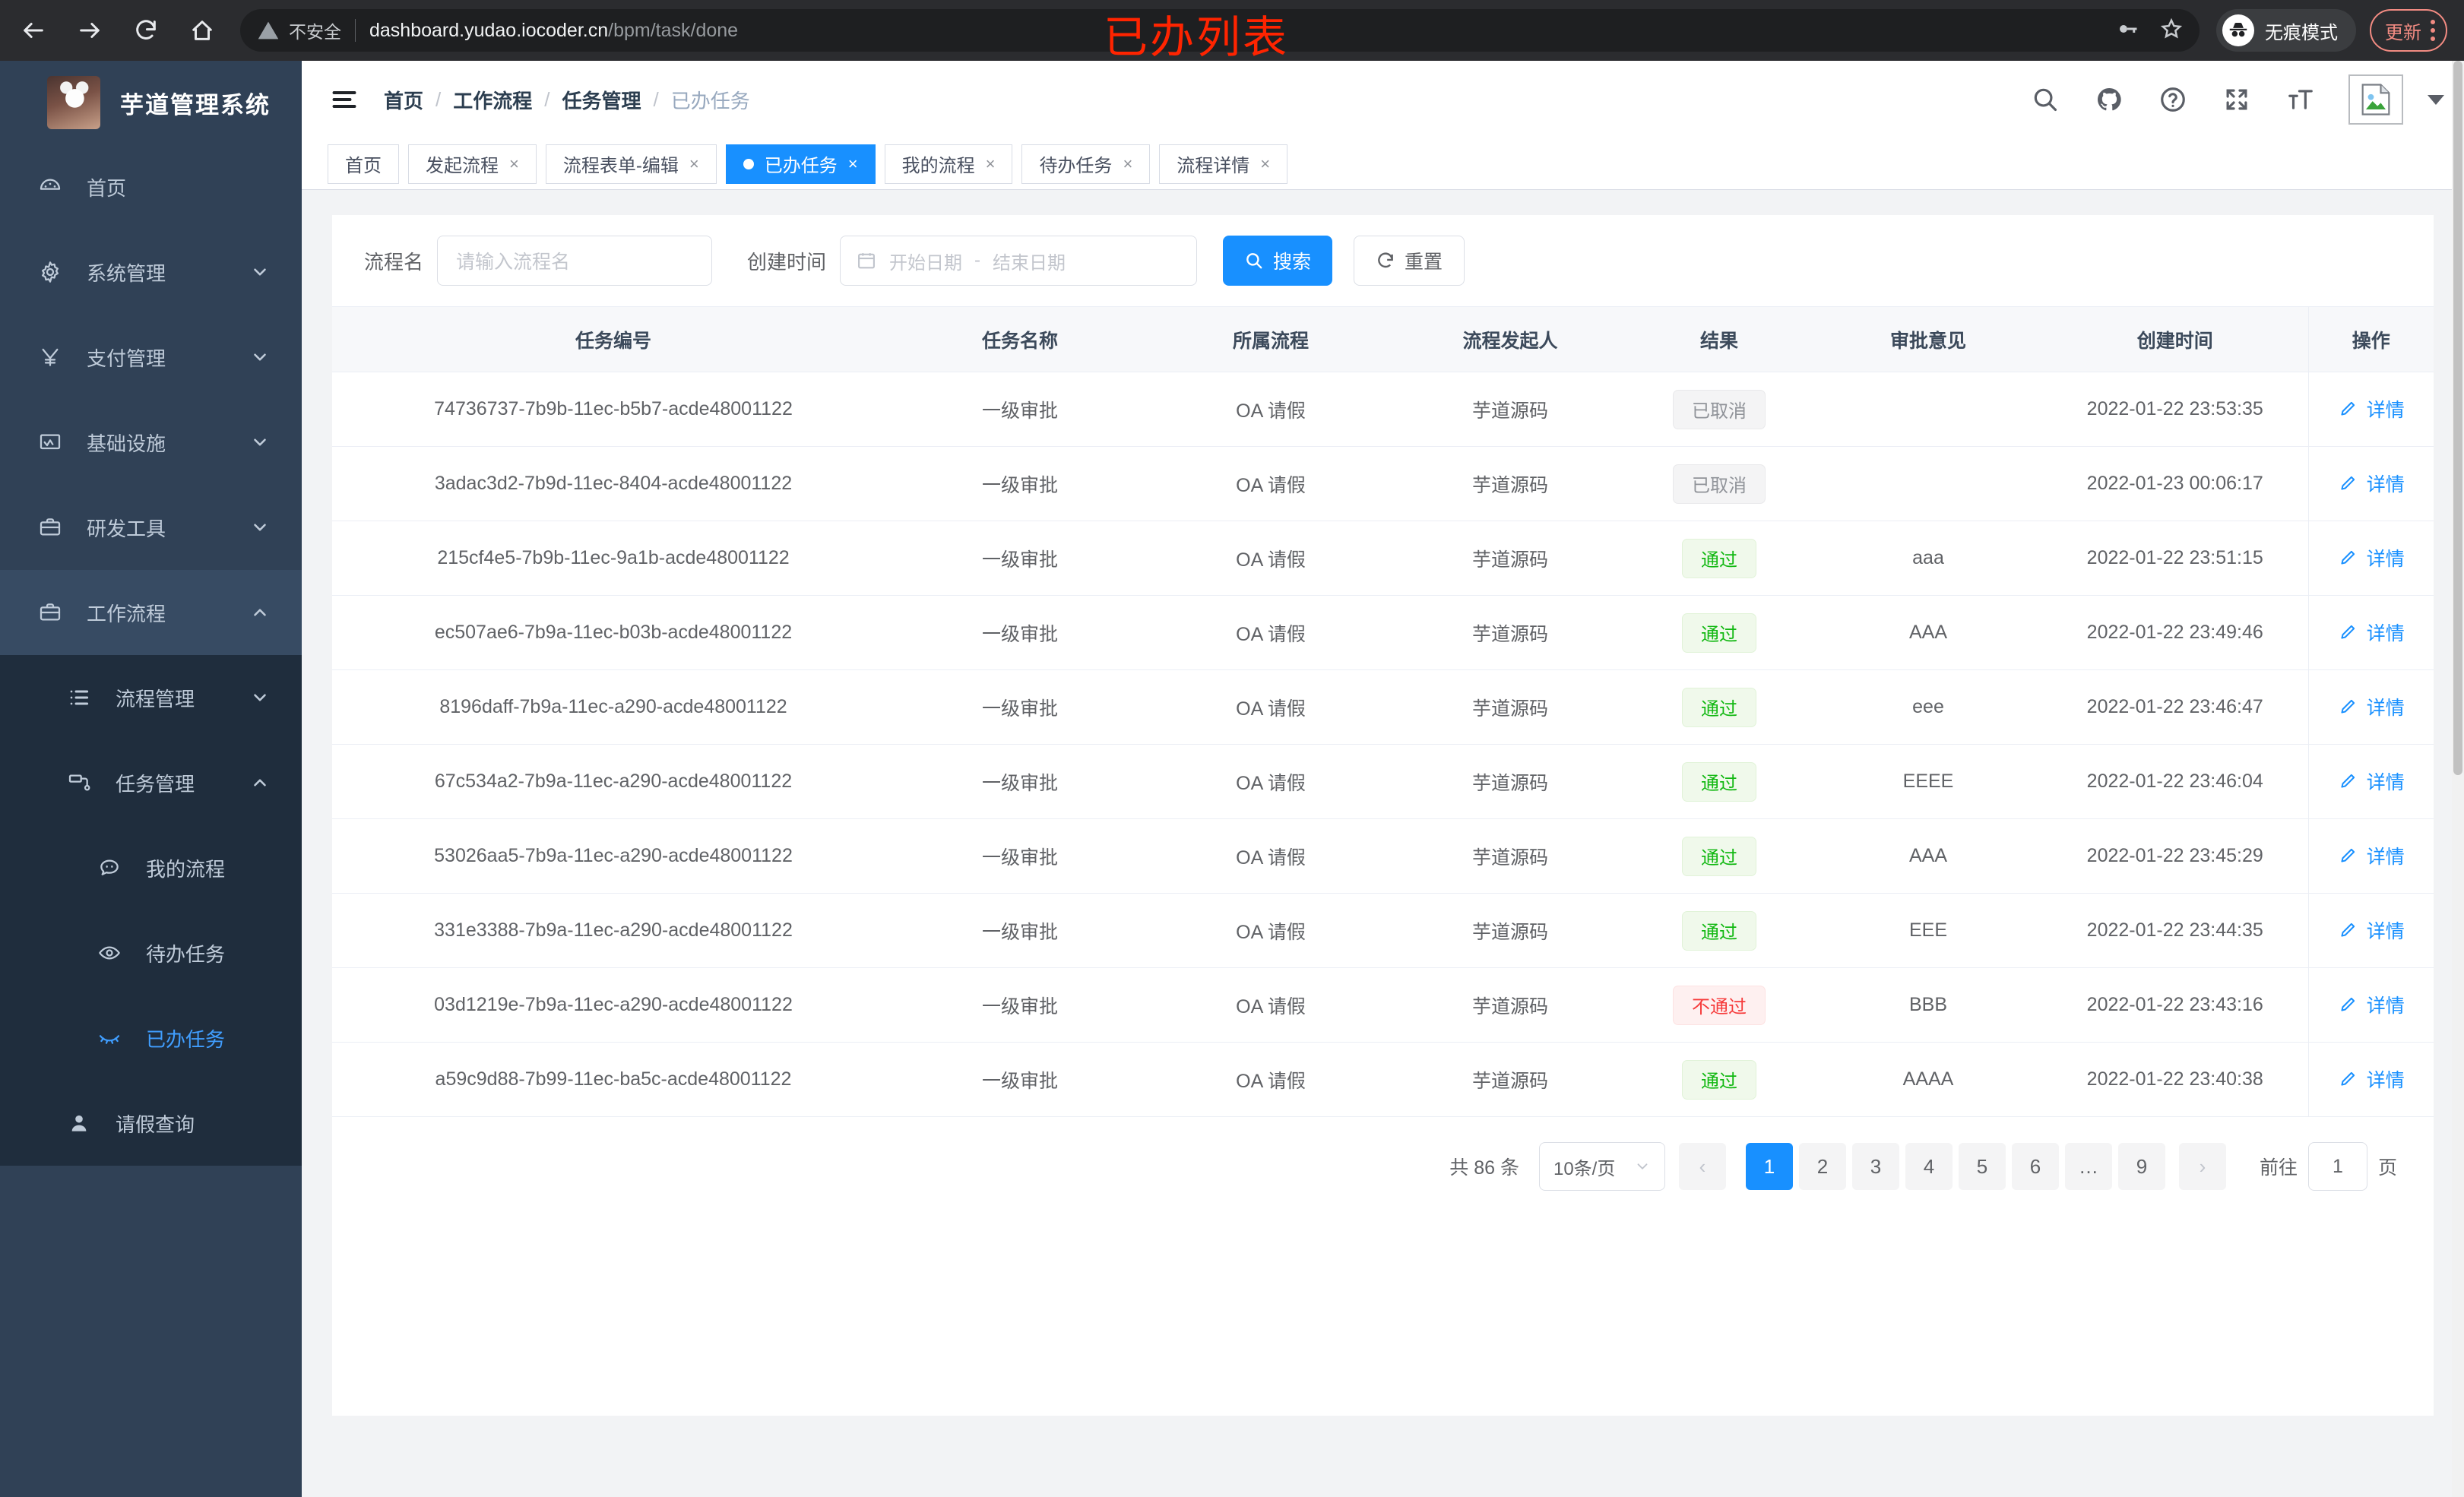 Image resolution: width=2464 pixels, height=1497 pixels. Describe the element at coordinates (1409, 261) in the screenshot. I see `reset-button: 重置` at that location.